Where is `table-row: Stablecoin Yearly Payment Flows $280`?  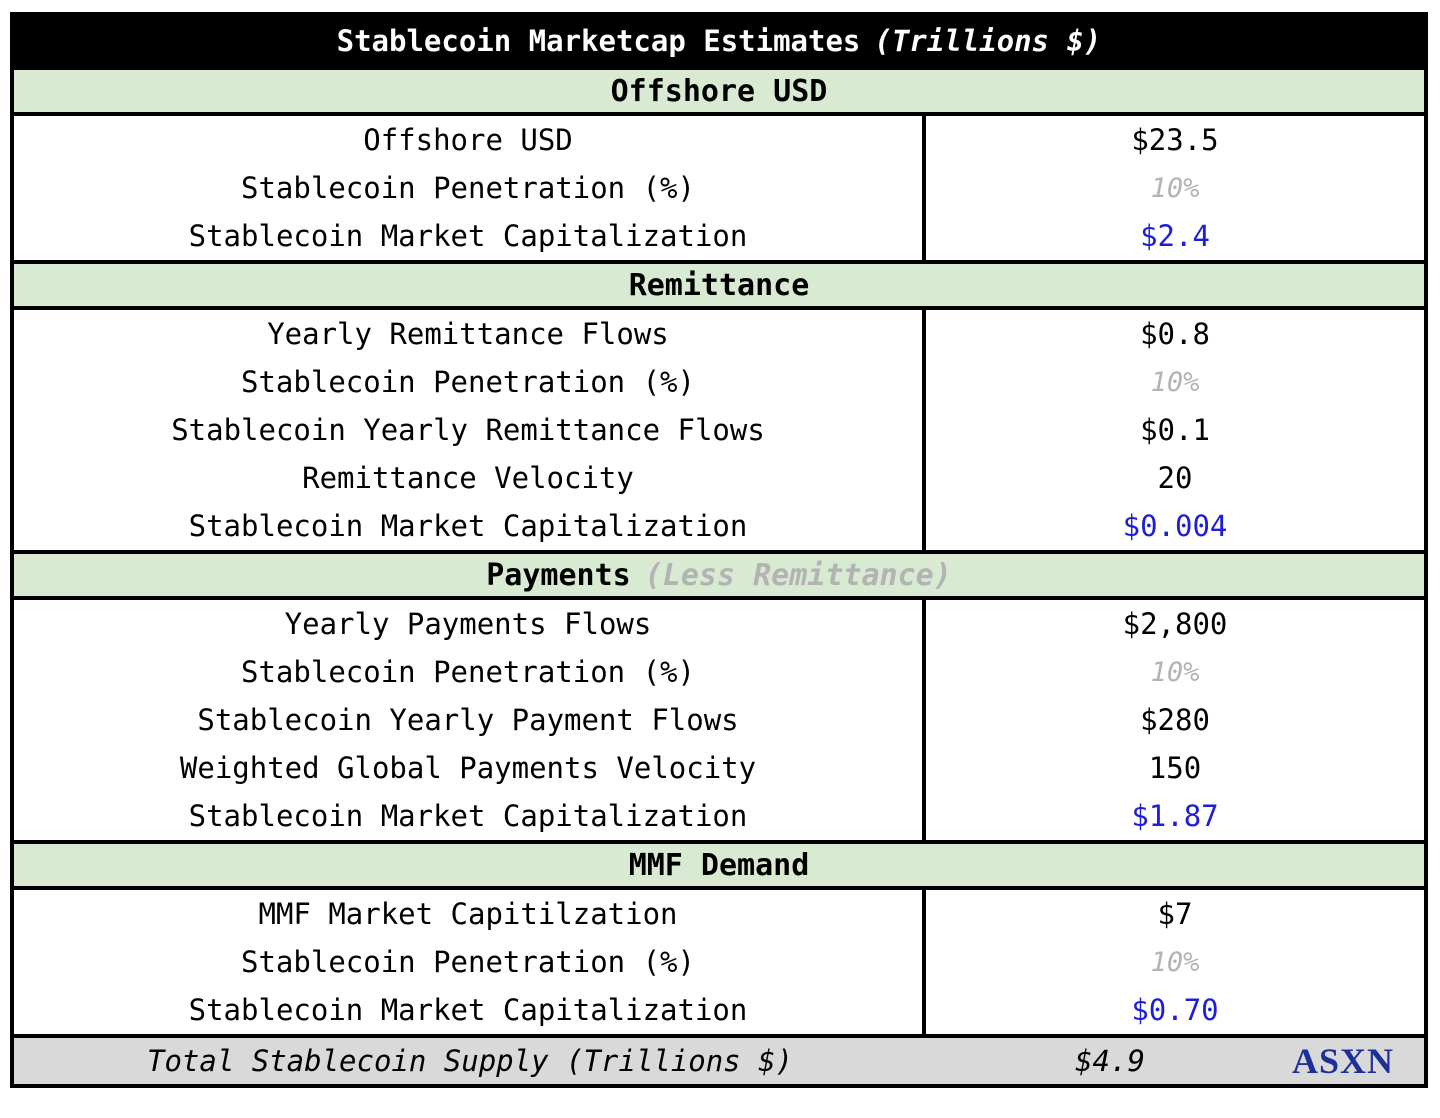 table-row: Stablecoin Yearly Payment Flows $280 is located at coordinates (719, 720).